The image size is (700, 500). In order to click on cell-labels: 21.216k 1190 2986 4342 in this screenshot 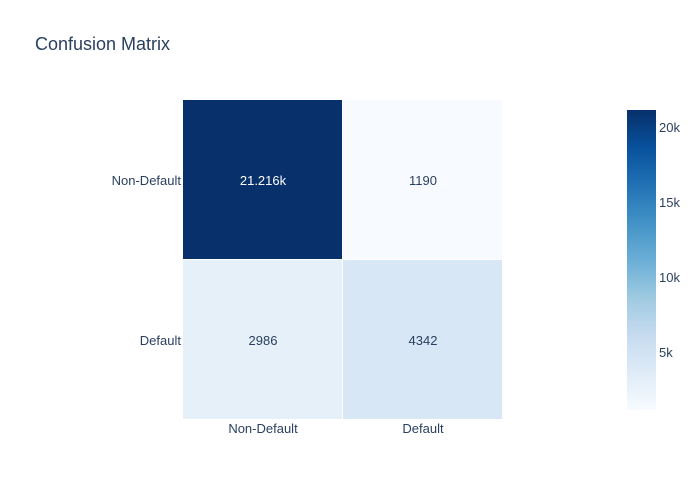, I will do `click(339, 260)`.